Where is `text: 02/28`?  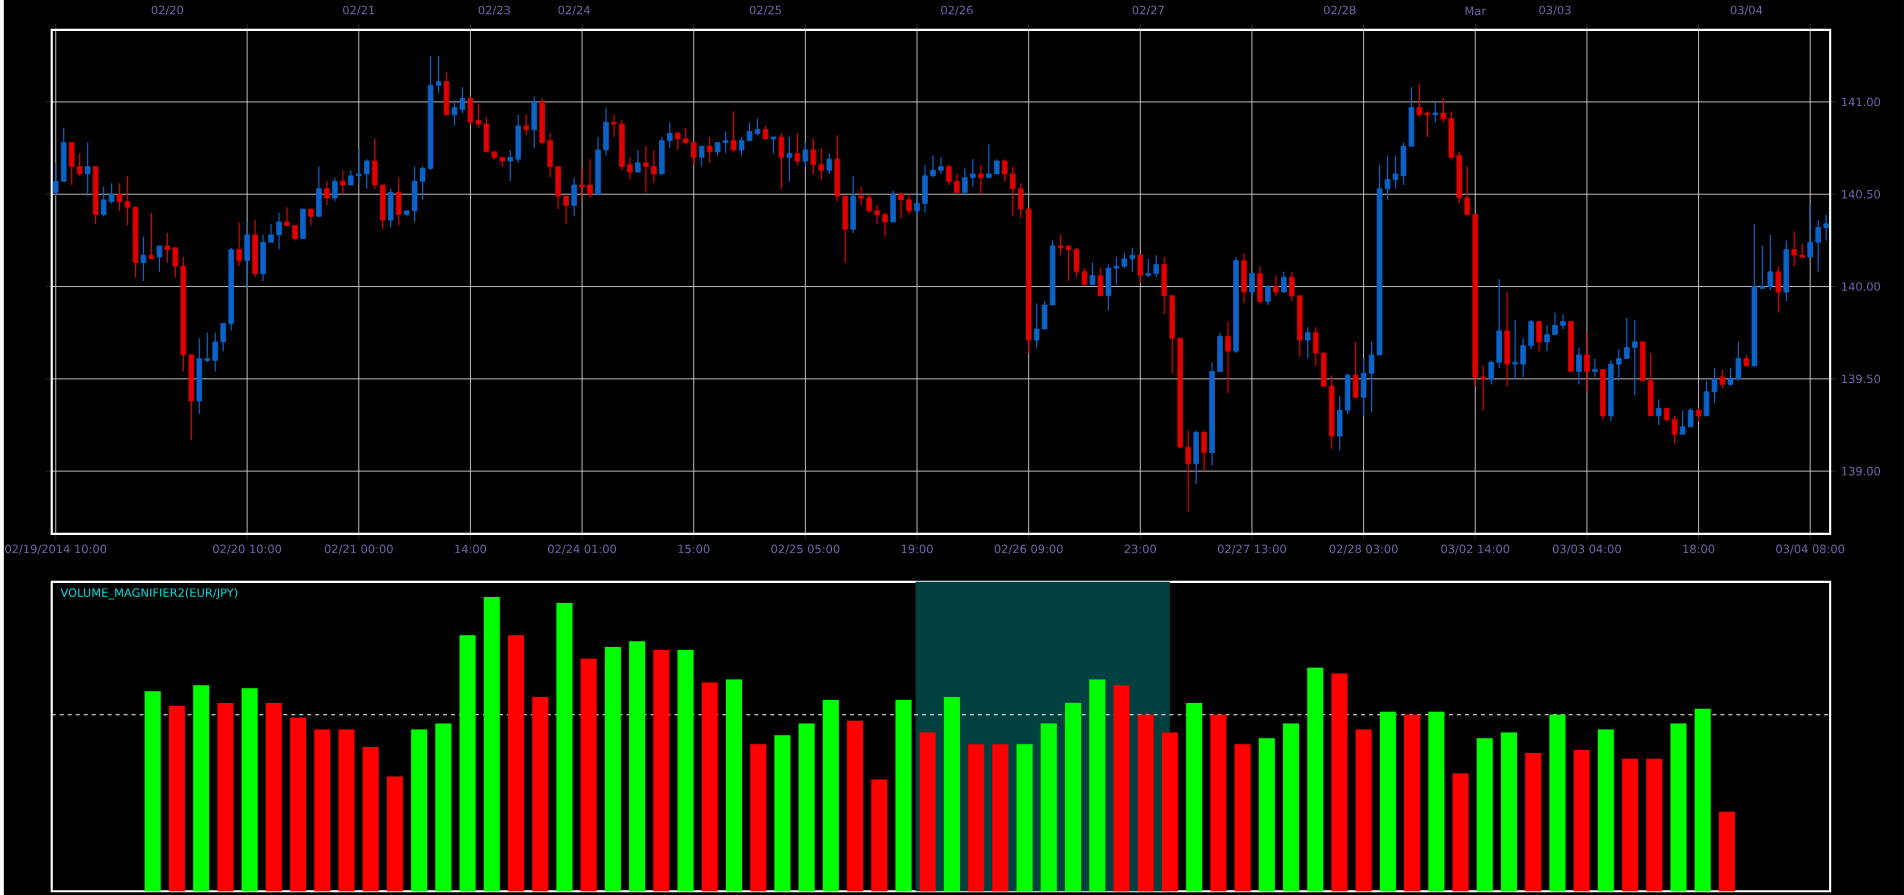
text: 02/28 is located at coordinates (1339, 10).